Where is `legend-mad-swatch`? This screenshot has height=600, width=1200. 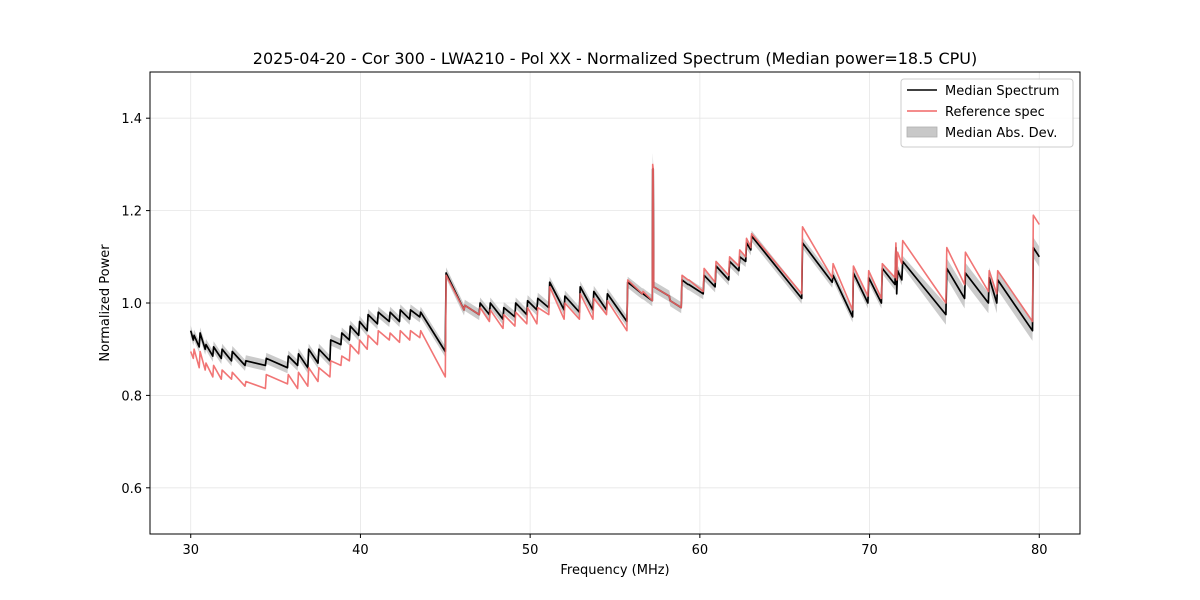
legend-mad-swatch is located at coordinates (922, 132).